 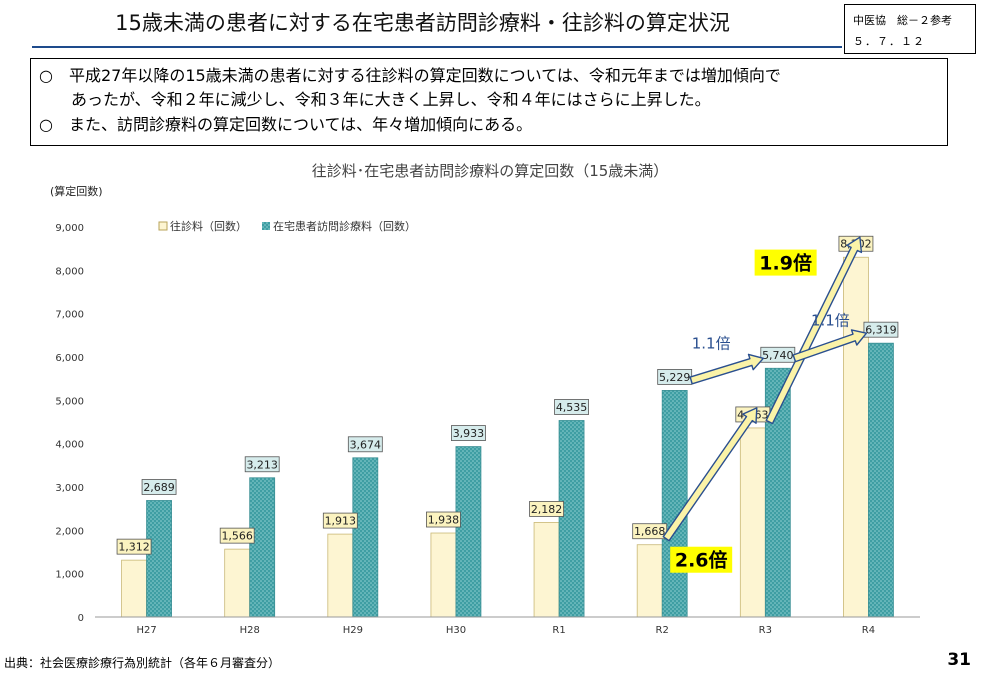 I want to click on x-tick-label: R1, so click(x=558, y=630).